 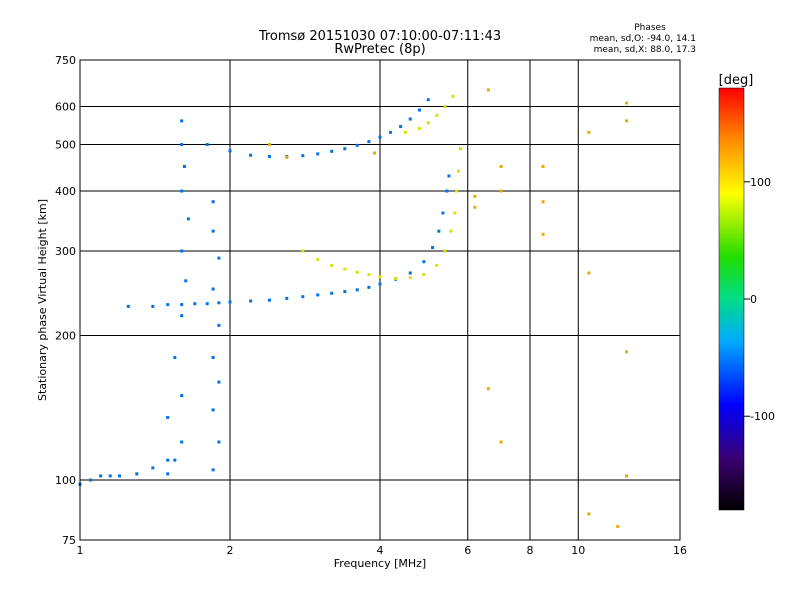 What do you see at coordinates (65, 60) in the screenshot?
I see `y-tick-label: 750` at bounding box center [65, 60].